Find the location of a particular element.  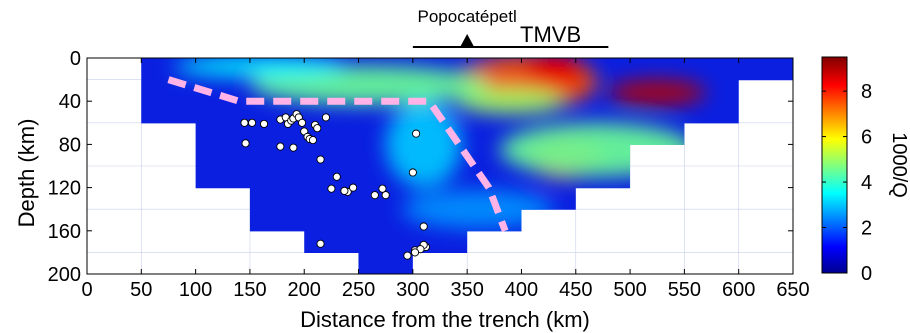

y-tick-label: 40 is located at coordinates (70, 102).